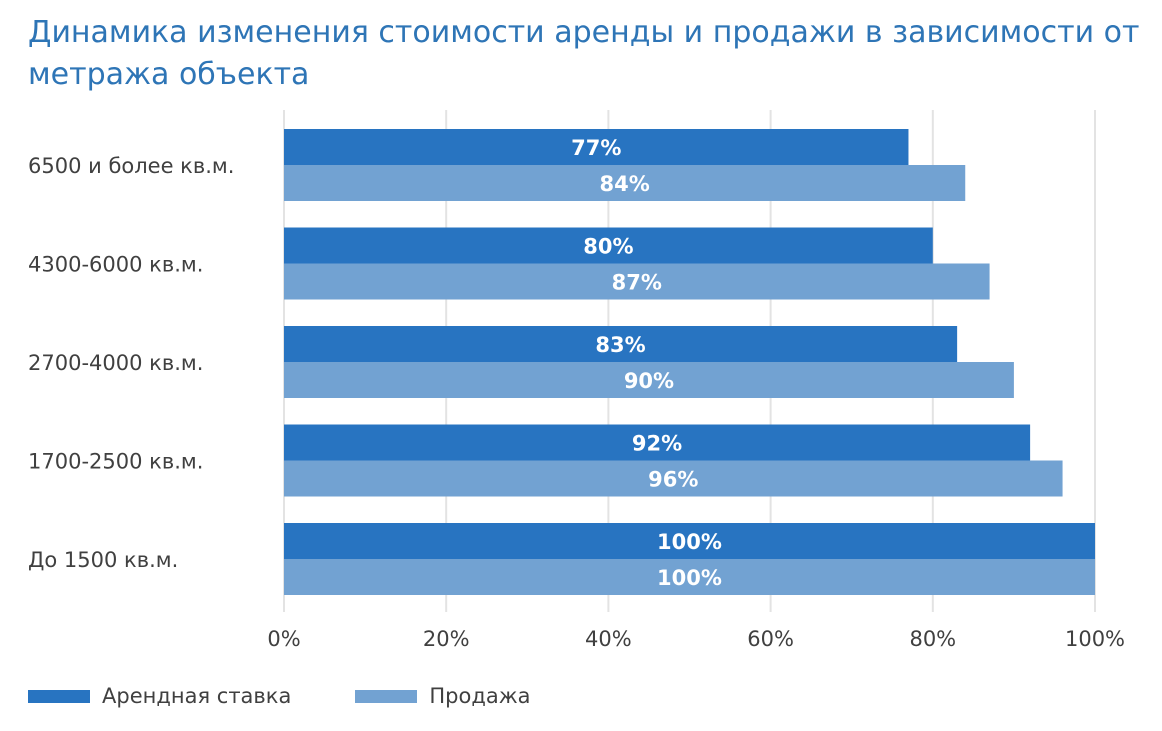 The image size is (1162, 731). I want to click on data-label: 87%, so click(637, 283).